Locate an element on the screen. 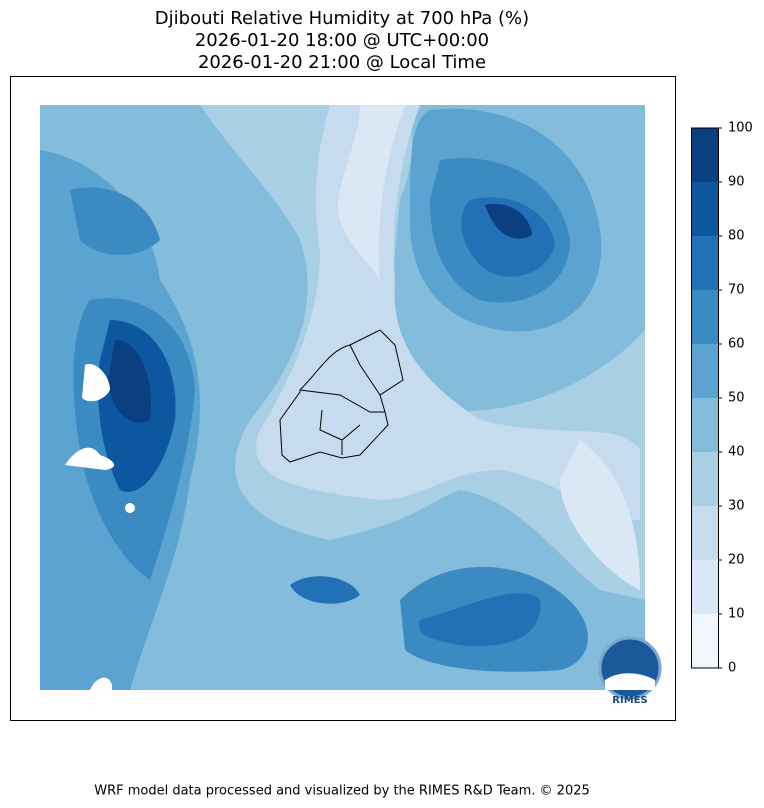 The width and height of the screenshot is (764, 808). colorbar: 0 10 20 30 40 50 60 70 80 90 100 is located at coordinates (722, 398).